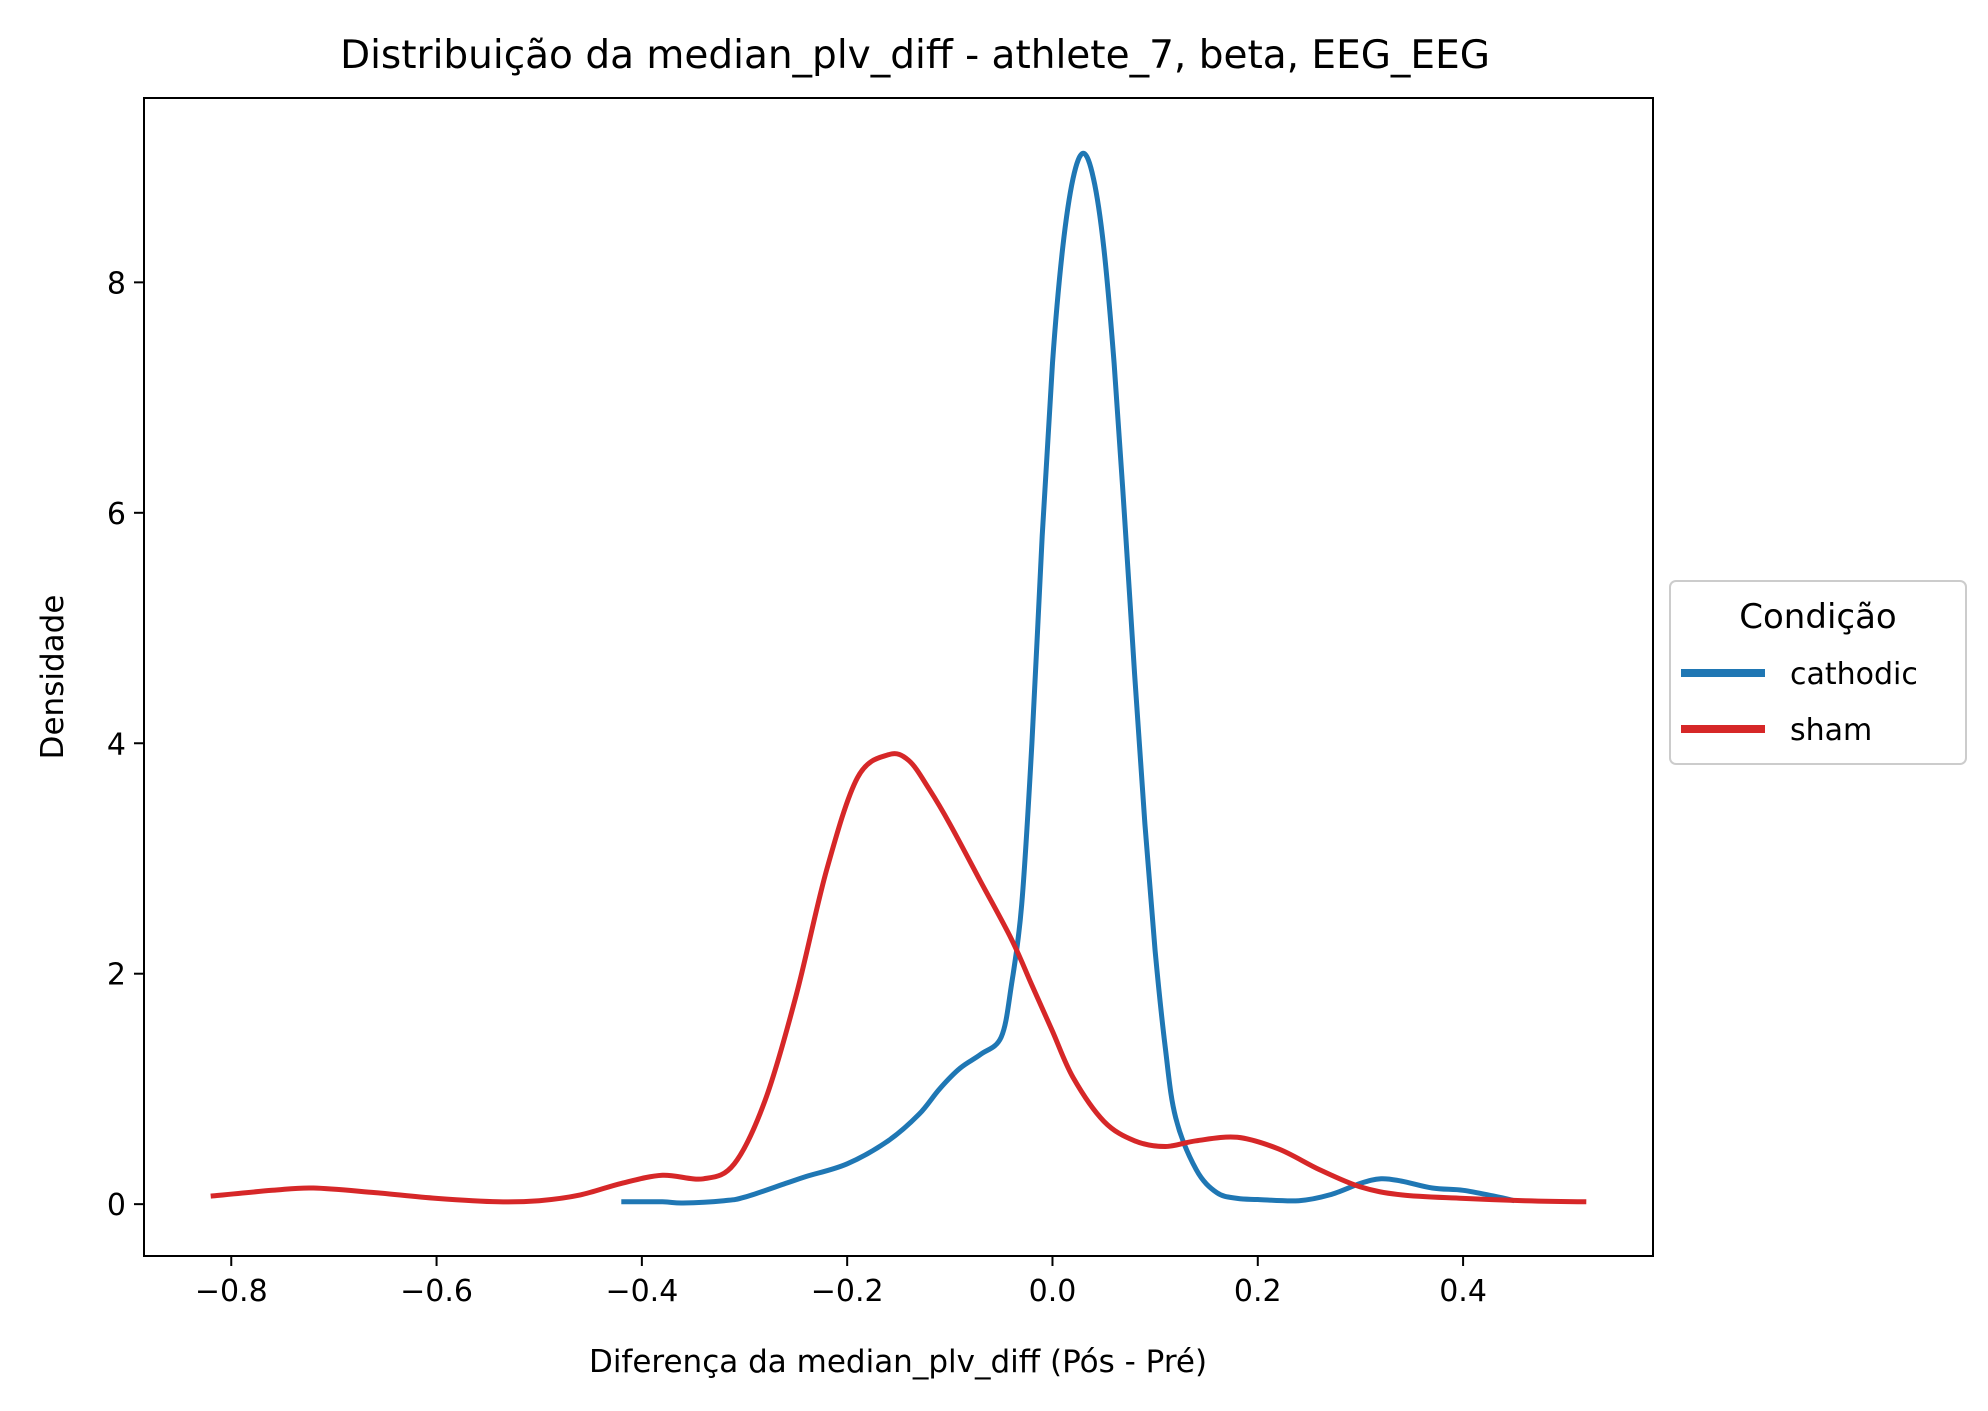  I want to click on legend-box, so click(1818, 672).